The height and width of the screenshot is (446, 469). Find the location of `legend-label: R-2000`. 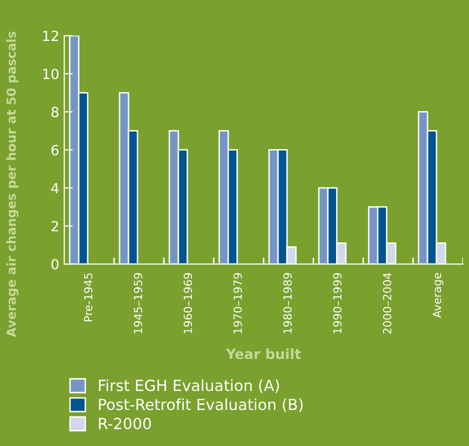

legend-label: R-2000 is located at coordinates (125, 424).